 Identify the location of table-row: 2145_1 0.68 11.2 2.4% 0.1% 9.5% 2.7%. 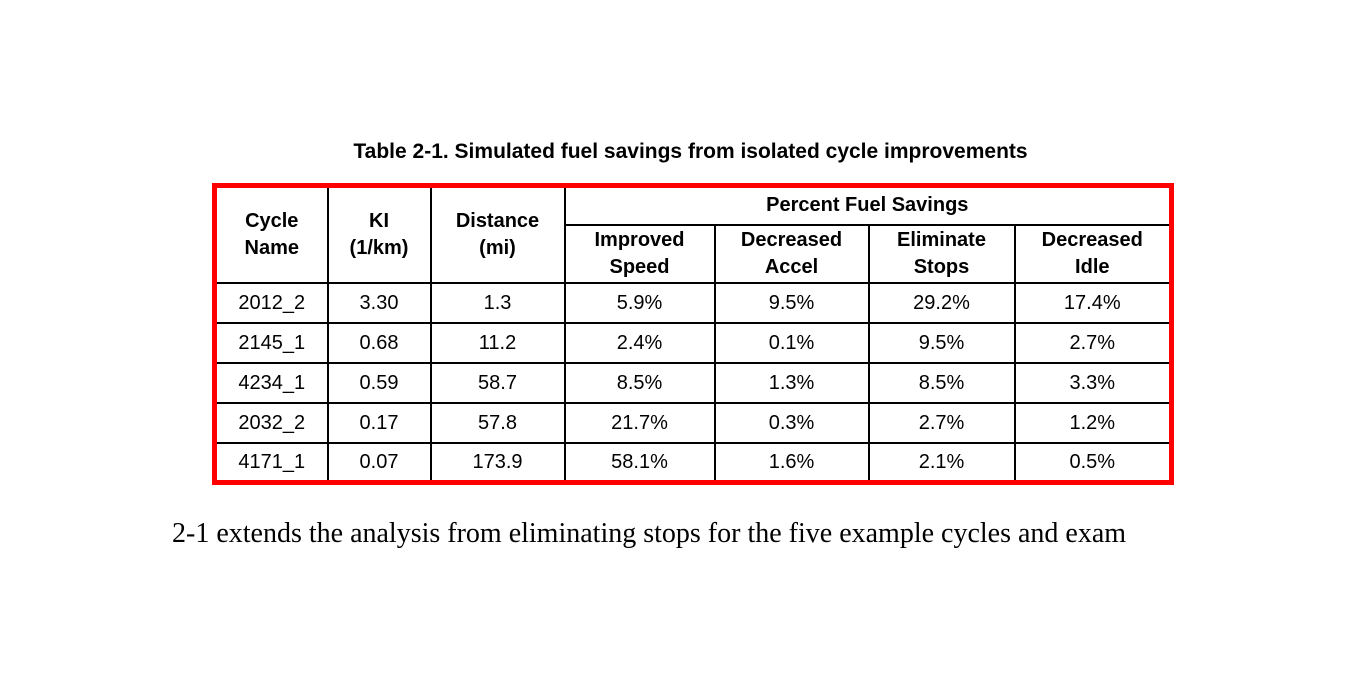
(693, 342).